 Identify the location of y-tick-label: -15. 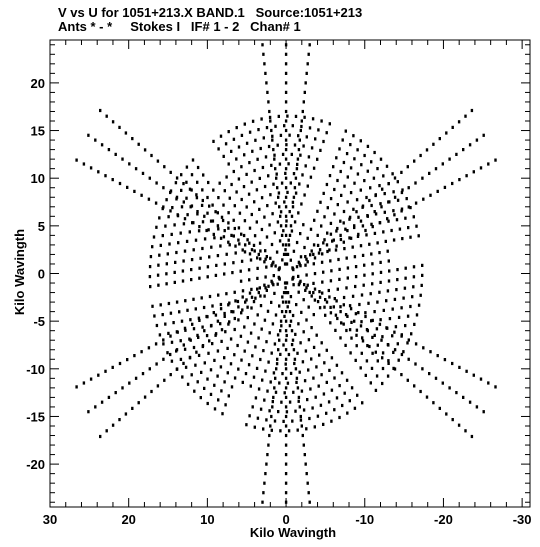
(35, 416).